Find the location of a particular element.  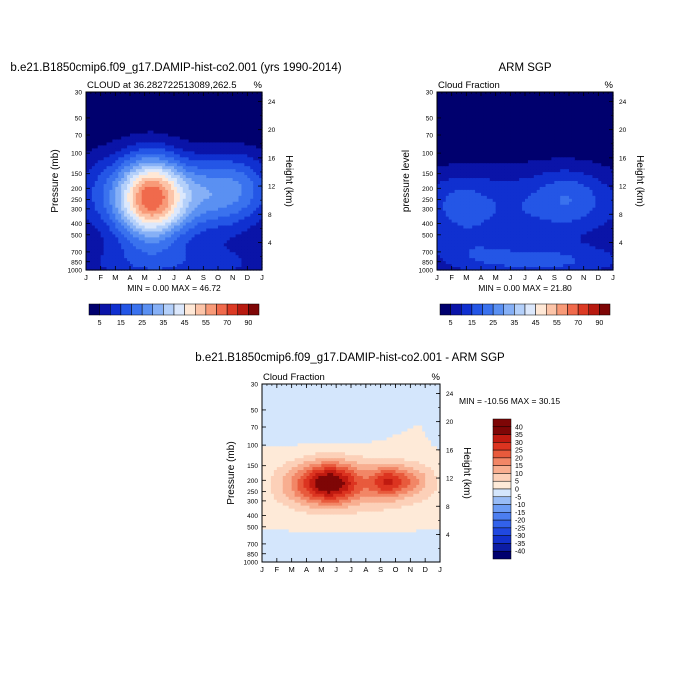

contour-field is located at coordinates (525, 181).